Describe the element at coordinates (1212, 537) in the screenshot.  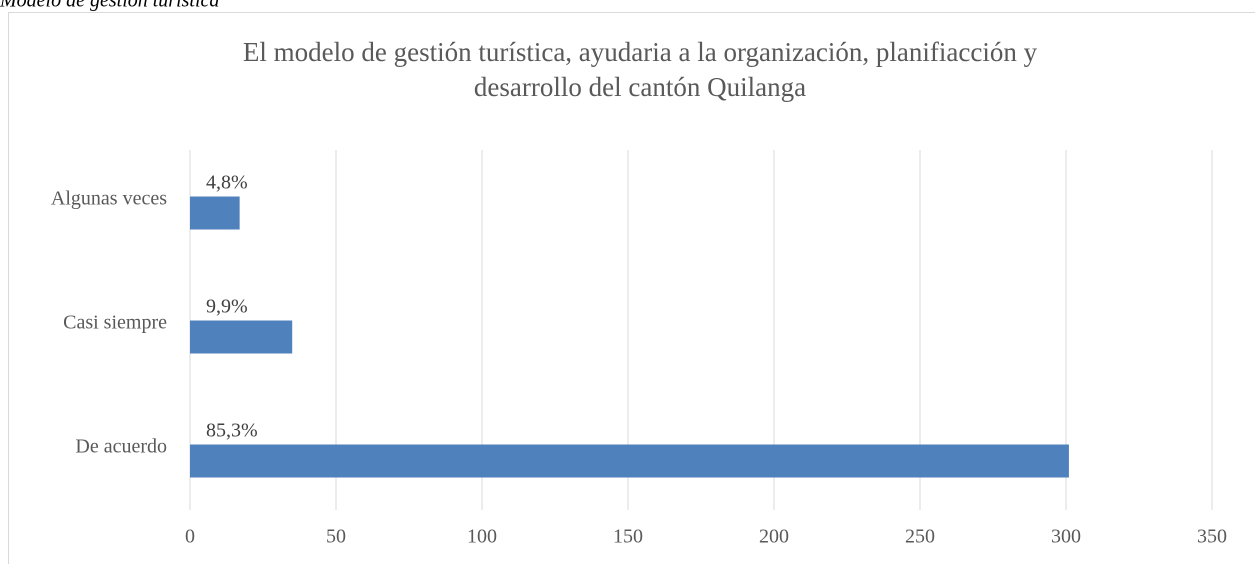
I see `x-tick-label: 350` at that location.